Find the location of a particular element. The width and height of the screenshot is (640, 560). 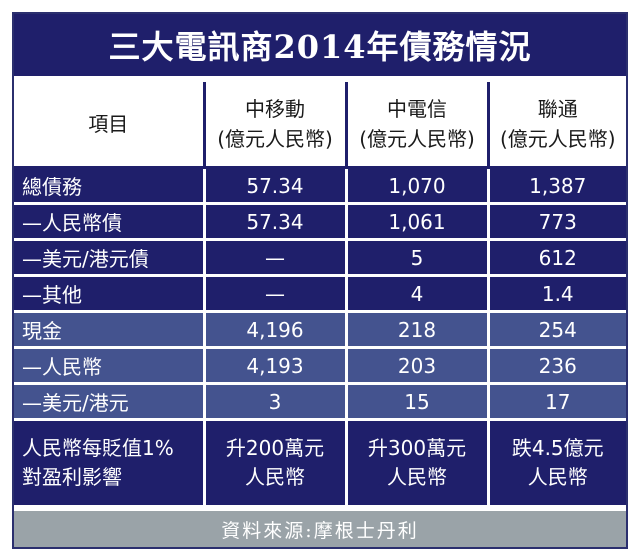

table-row: —人民幣債 57.34 1,061 773 is located at coordinates (320, 222).